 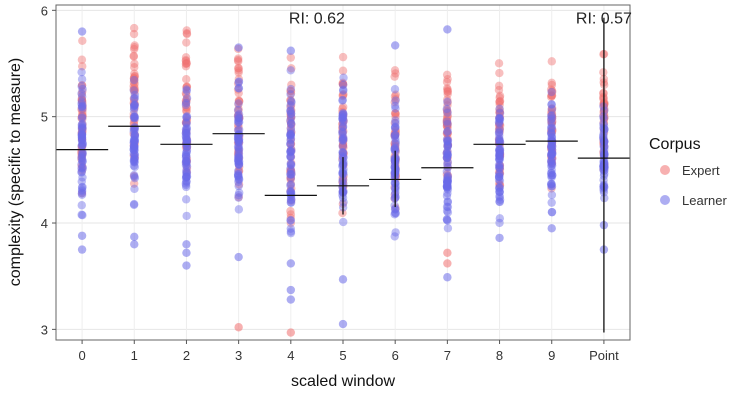 What do you see at coordinates (48, 170) in the screenshot?
I see `y-axis: 3 4 5 6` at bounding box center [48, 170].